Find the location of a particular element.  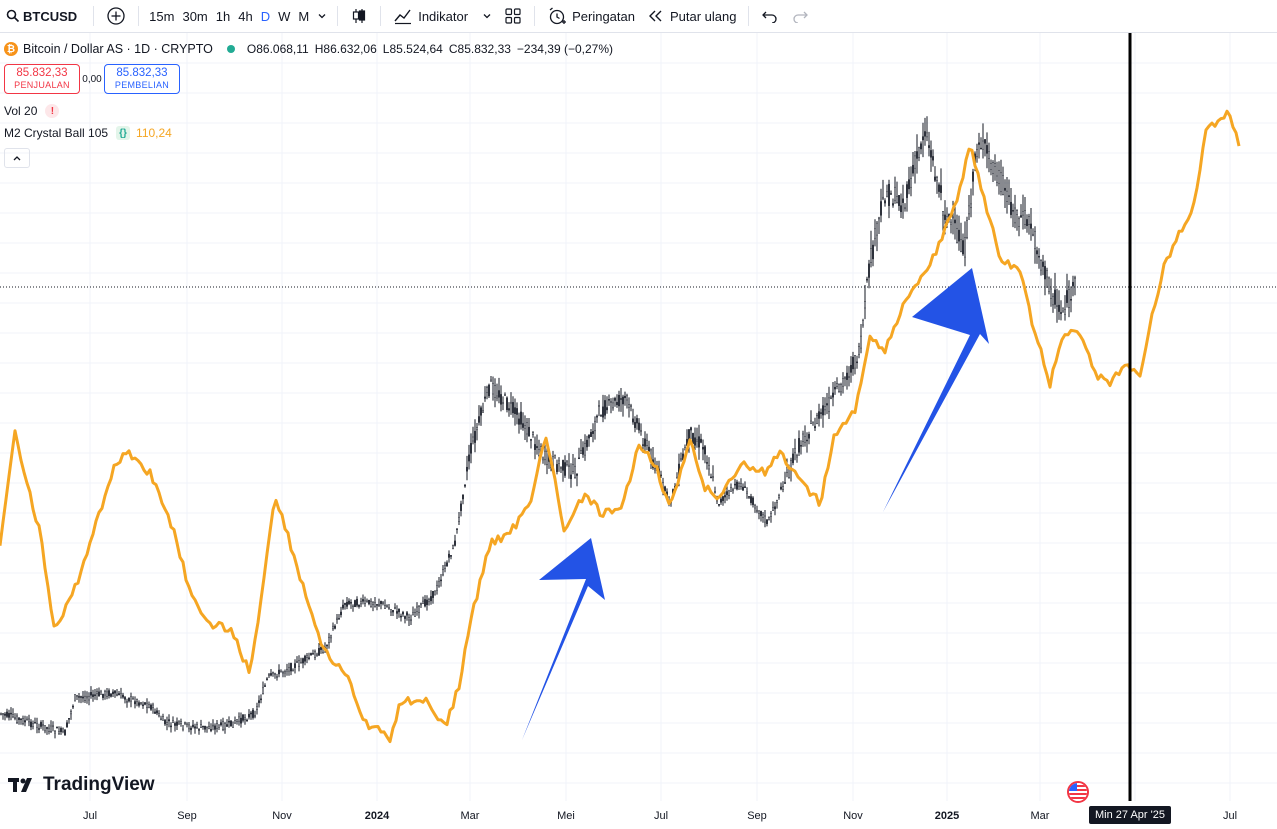

indicators-button: Indikator is located at coordinates (442, 16).